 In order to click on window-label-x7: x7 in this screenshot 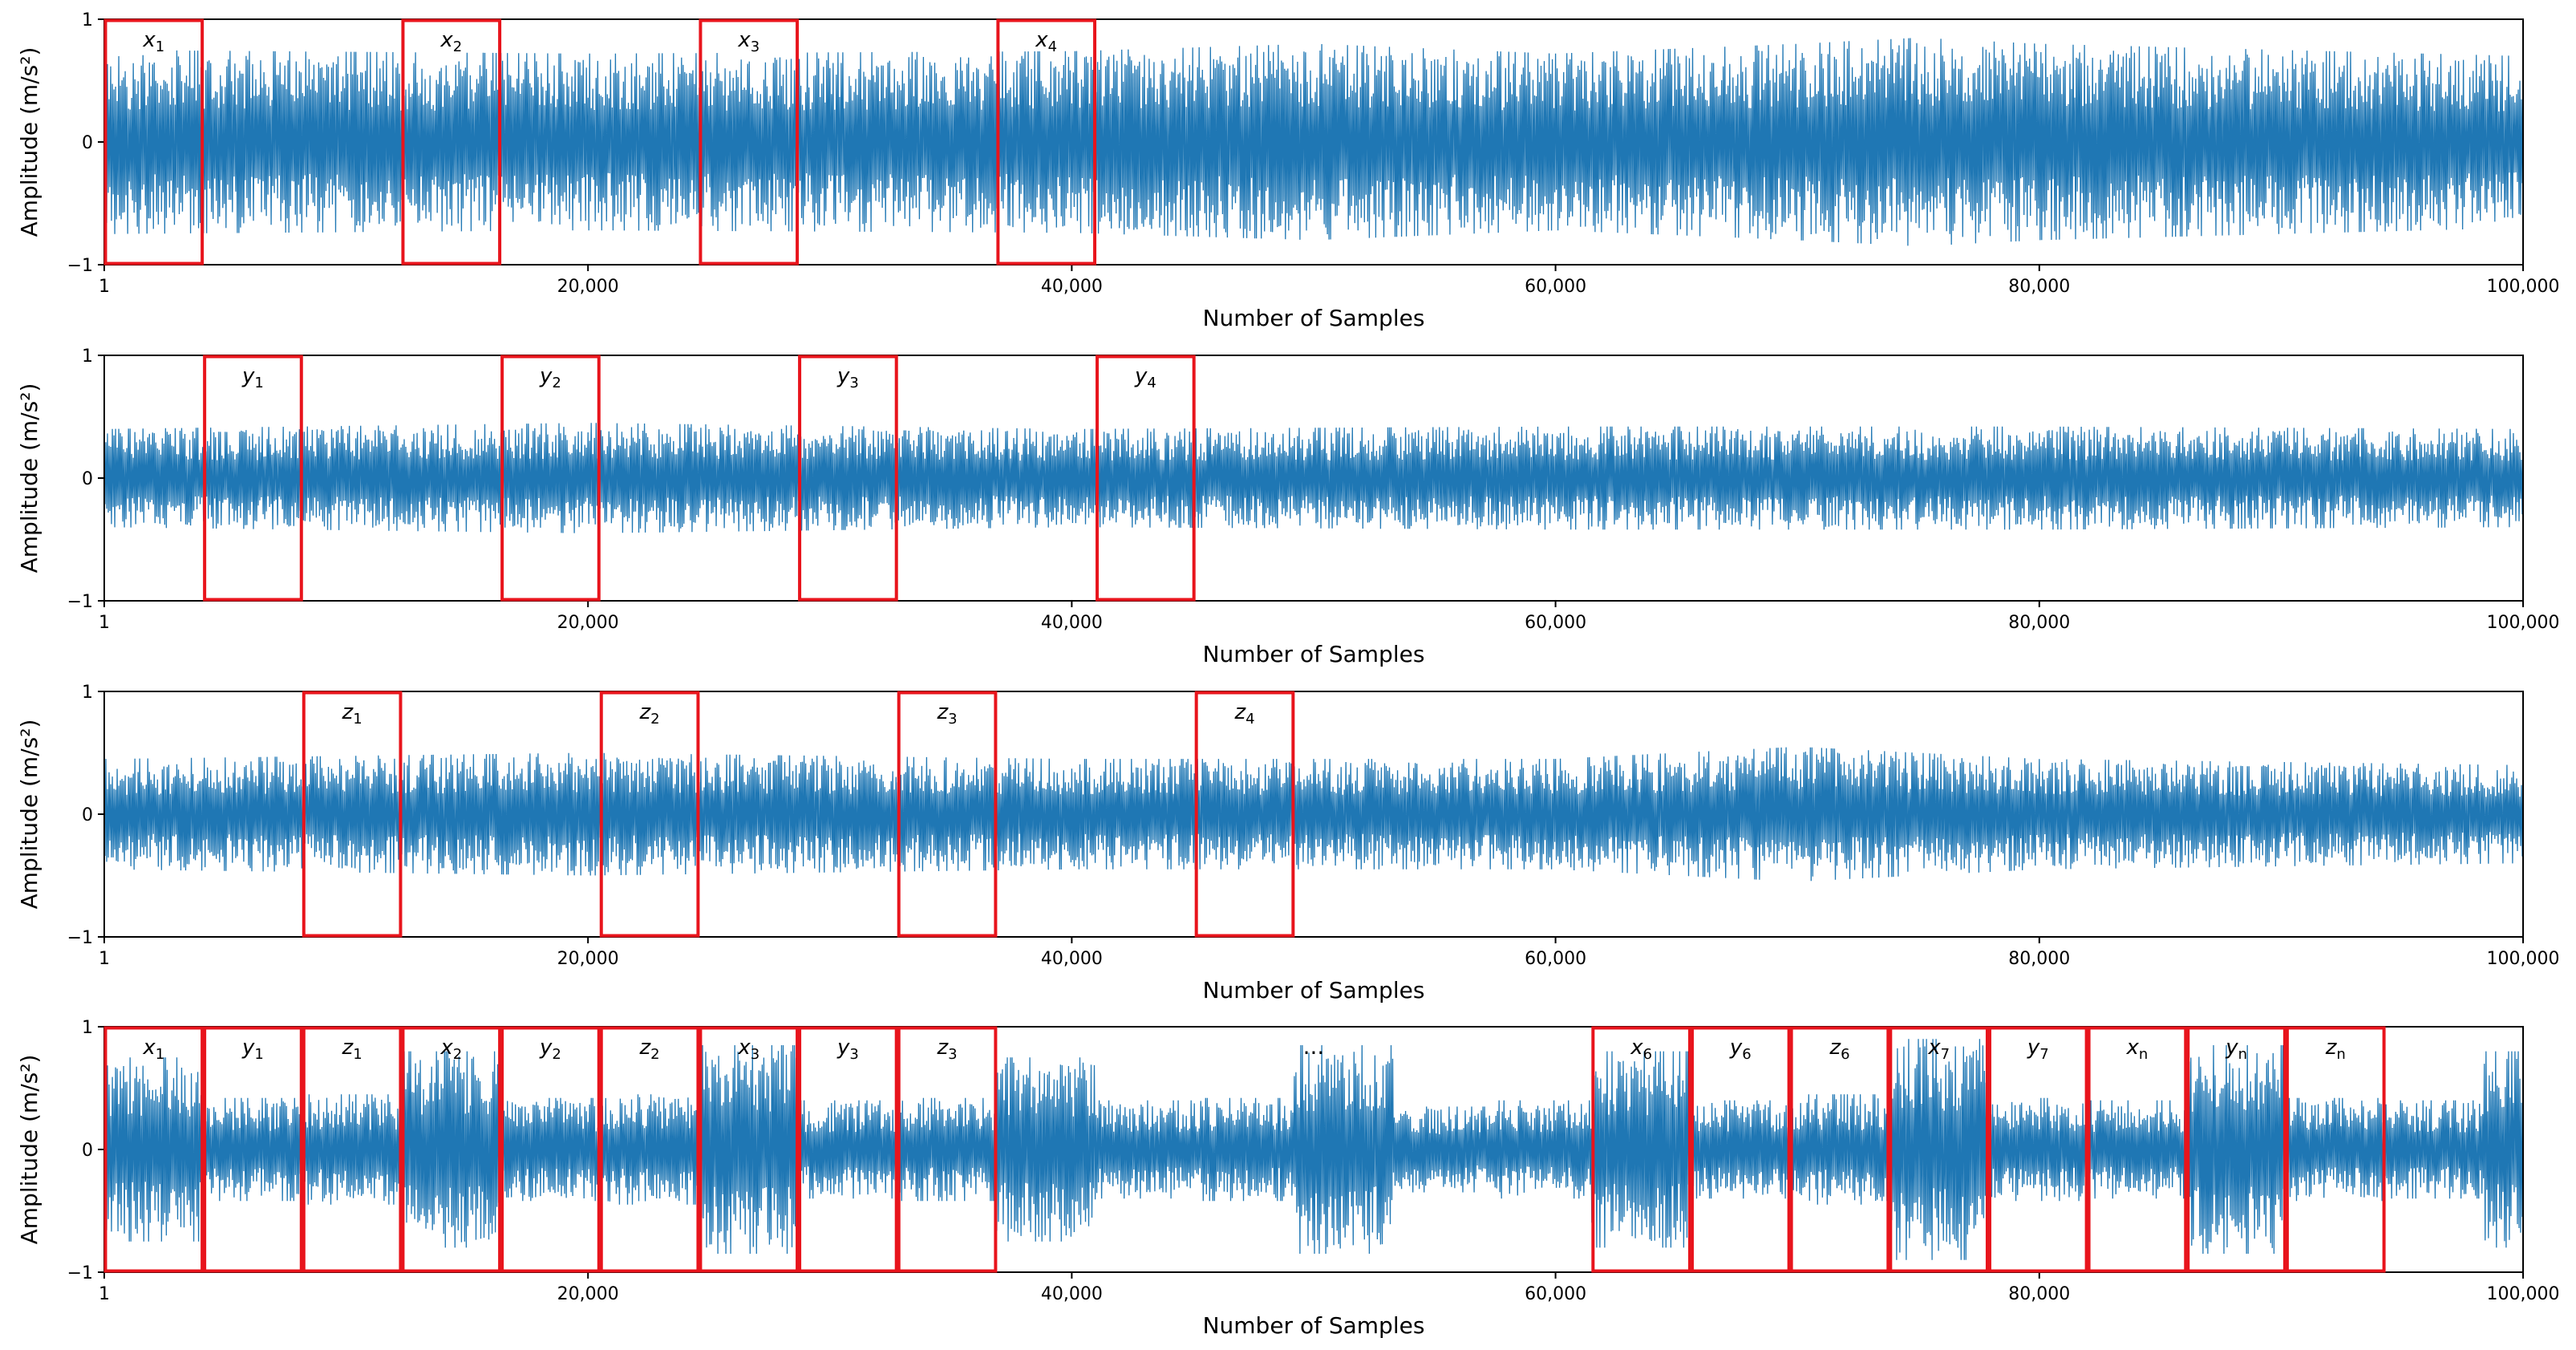, I will do `click(1938, 1049)`.